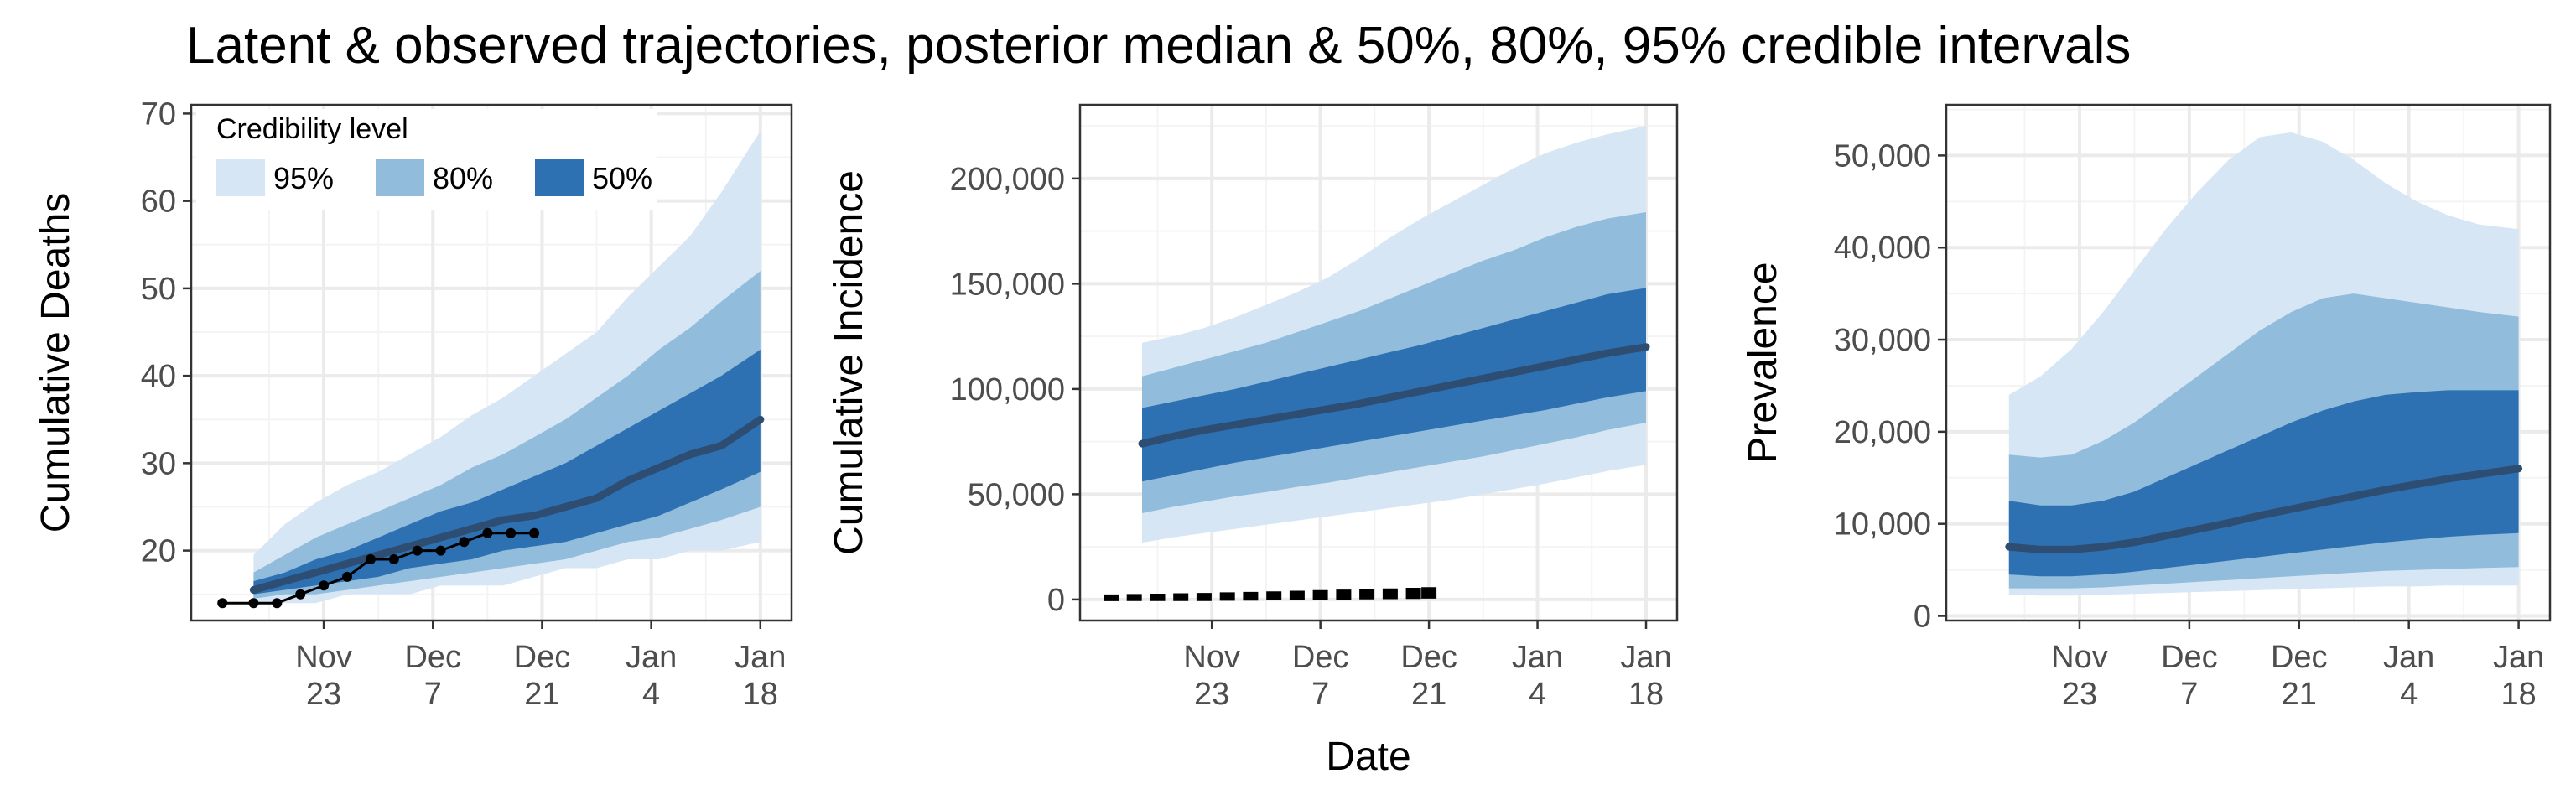 The image size is (2576, 805). Describe the element at coordinates (240, 177) in the screenshot. I see `legend-key-95pct` at that location.